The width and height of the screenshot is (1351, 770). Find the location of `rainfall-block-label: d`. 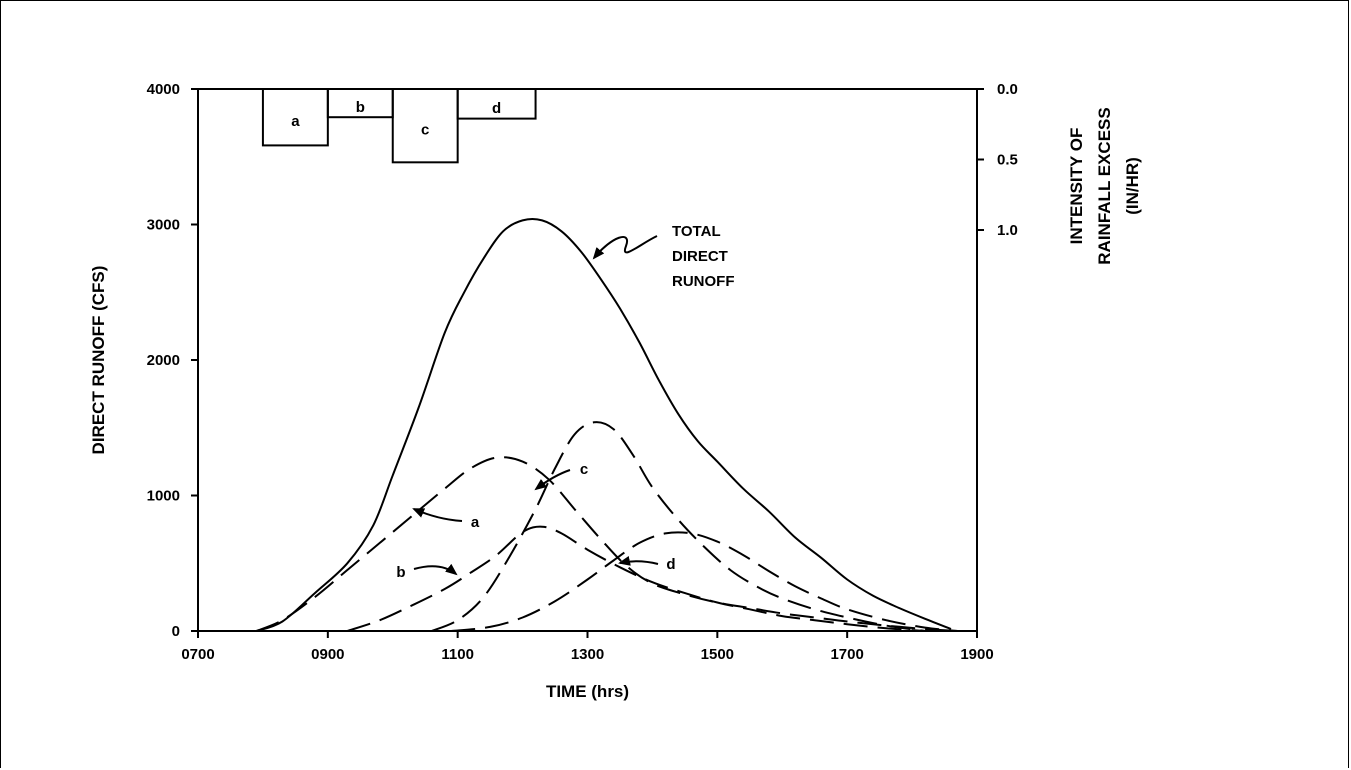

rainfall-block-label: d is located at coordinates (496, 108).